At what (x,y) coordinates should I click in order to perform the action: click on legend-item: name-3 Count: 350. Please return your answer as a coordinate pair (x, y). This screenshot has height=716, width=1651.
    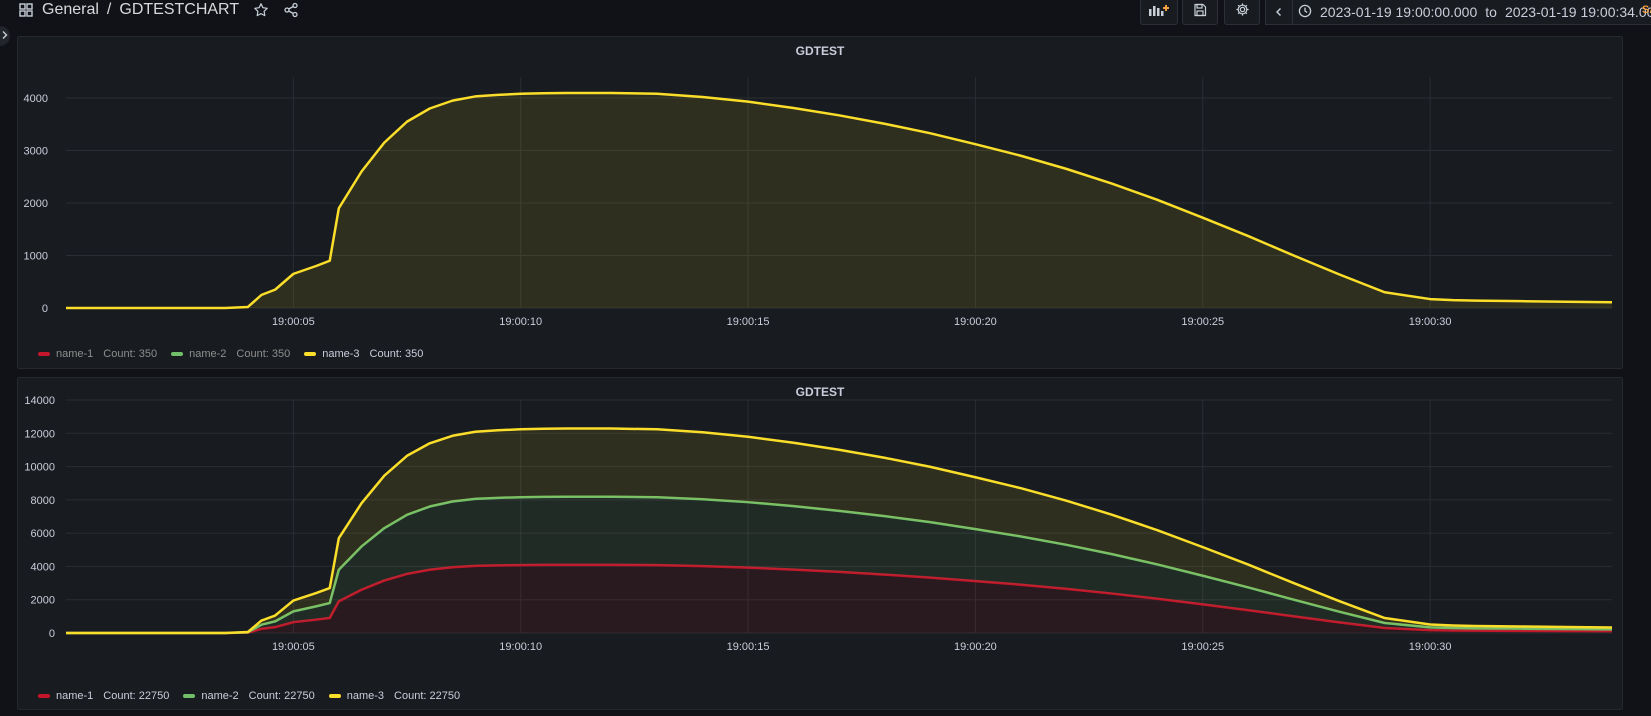
    Looking at the image, I should click on (363, 354).